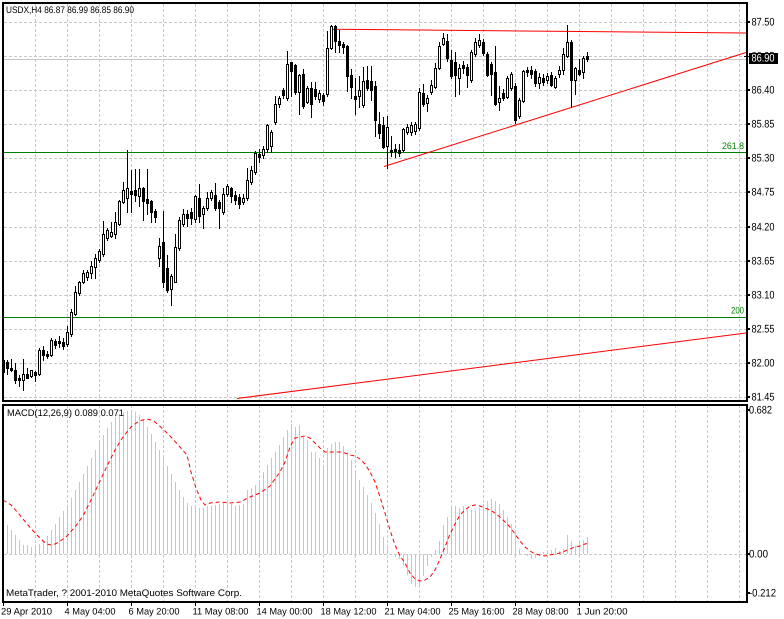 This screenshot has height=619, width=784. What do you see at coordinates (154, 612) in the screenshot?
I see `svg-text: 6 May 20:00` at bounding box center [154, 612].